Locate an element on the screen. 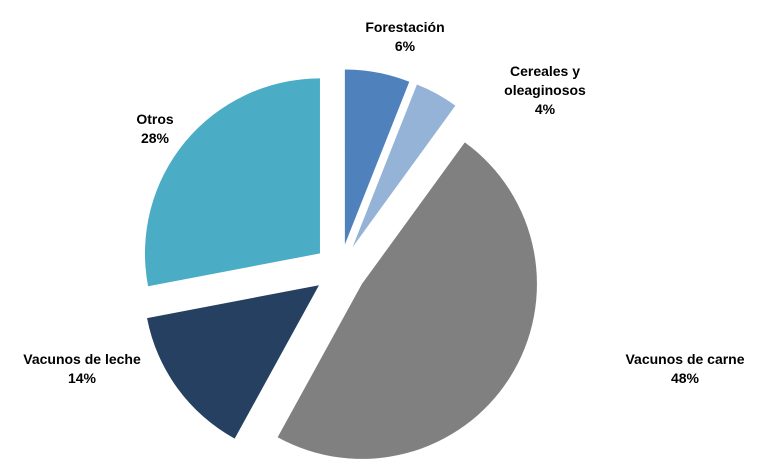 Image resolution: width=762 pixels, height=460 pixels. slice-label: Forestación 6% is located at coordinates (405, 37).